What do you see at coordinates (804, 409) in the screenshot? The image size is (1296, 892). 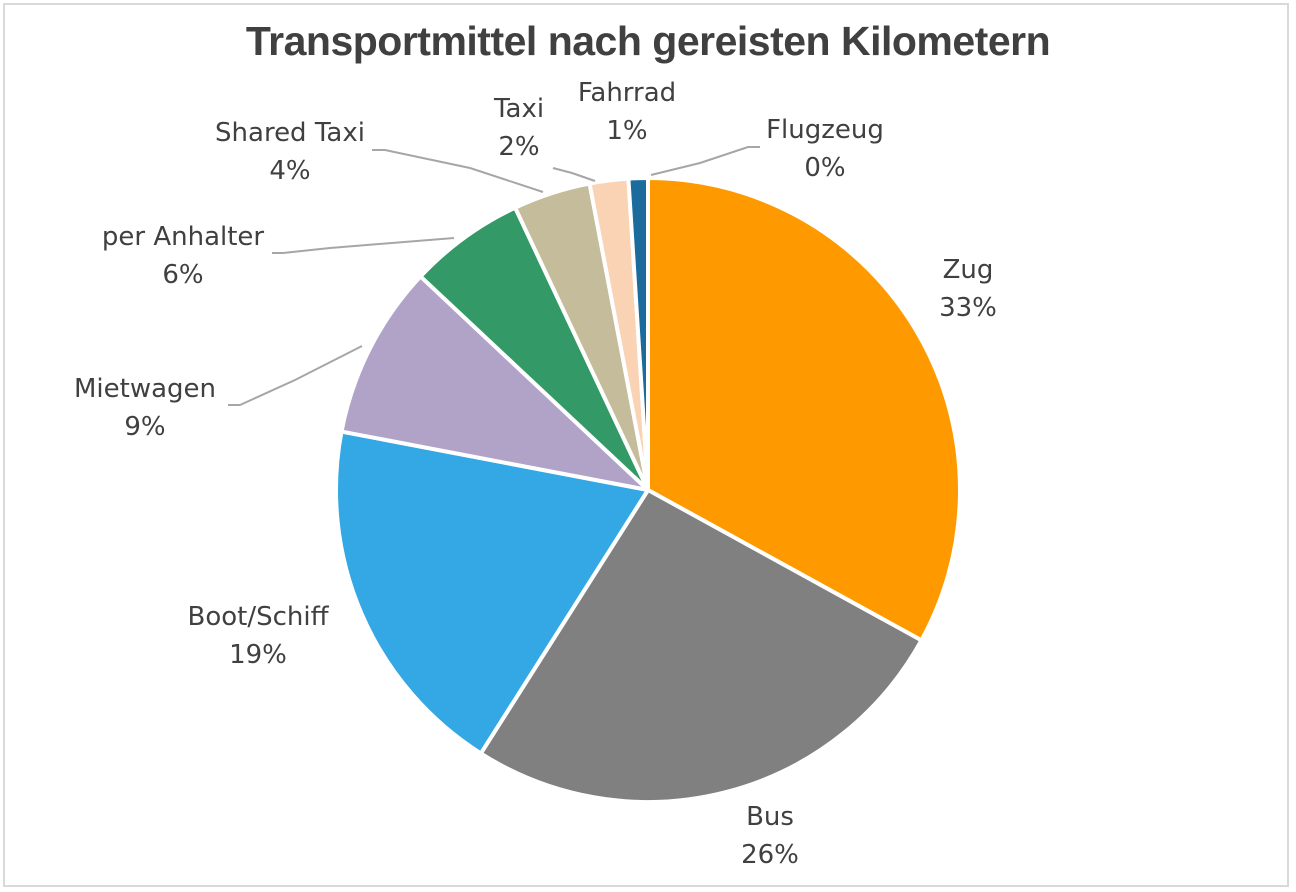 I see `pie-slice-zug` at bounding box center [804, 409].